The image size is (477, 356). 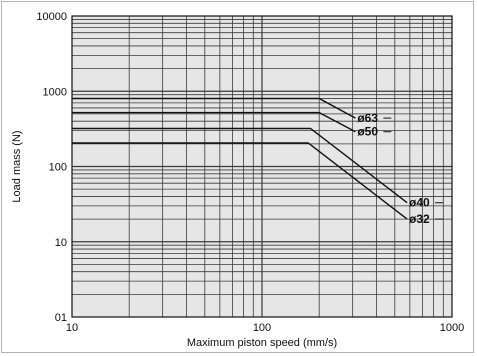 What do you see at coordinates (419, 203) in the screenshot?
I see `series-label: ø40` at bounding box center [419, 203].